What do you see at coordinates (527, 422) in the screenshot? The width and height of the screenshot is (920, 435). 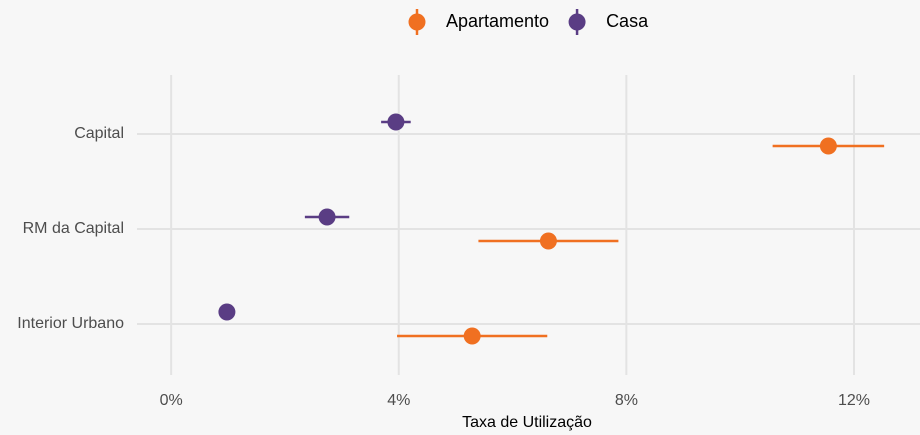 I see `x-axis-title: Taxa de Utilização` at bounding box center [527, 422].